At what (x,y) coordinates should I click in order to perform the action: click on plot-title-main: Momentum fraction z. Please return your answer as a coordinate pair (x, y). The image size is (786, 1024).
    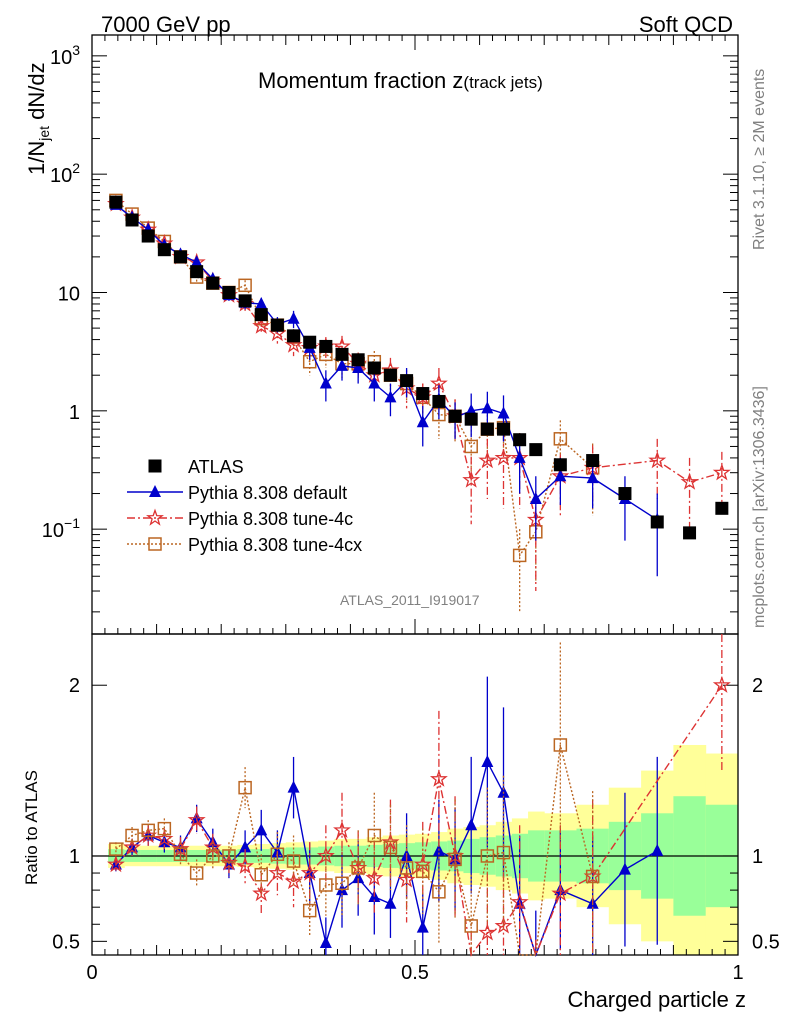
    Looking at the image, I should click on (360, 80).